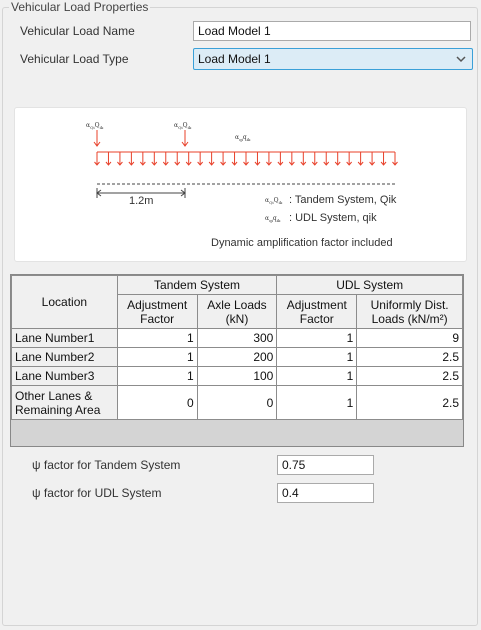 The image size is (481, 630). Describe the element at coordinates (157, 311) in the screenshot. I see `header-tandem-adjustment: Adjustment Factor` at that location.